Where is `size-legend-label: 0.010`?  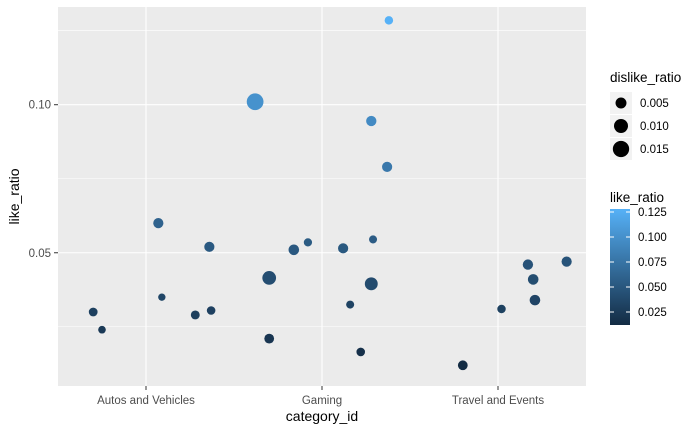
size-legend-label: 0.010 is located at coordinates (654, 127).